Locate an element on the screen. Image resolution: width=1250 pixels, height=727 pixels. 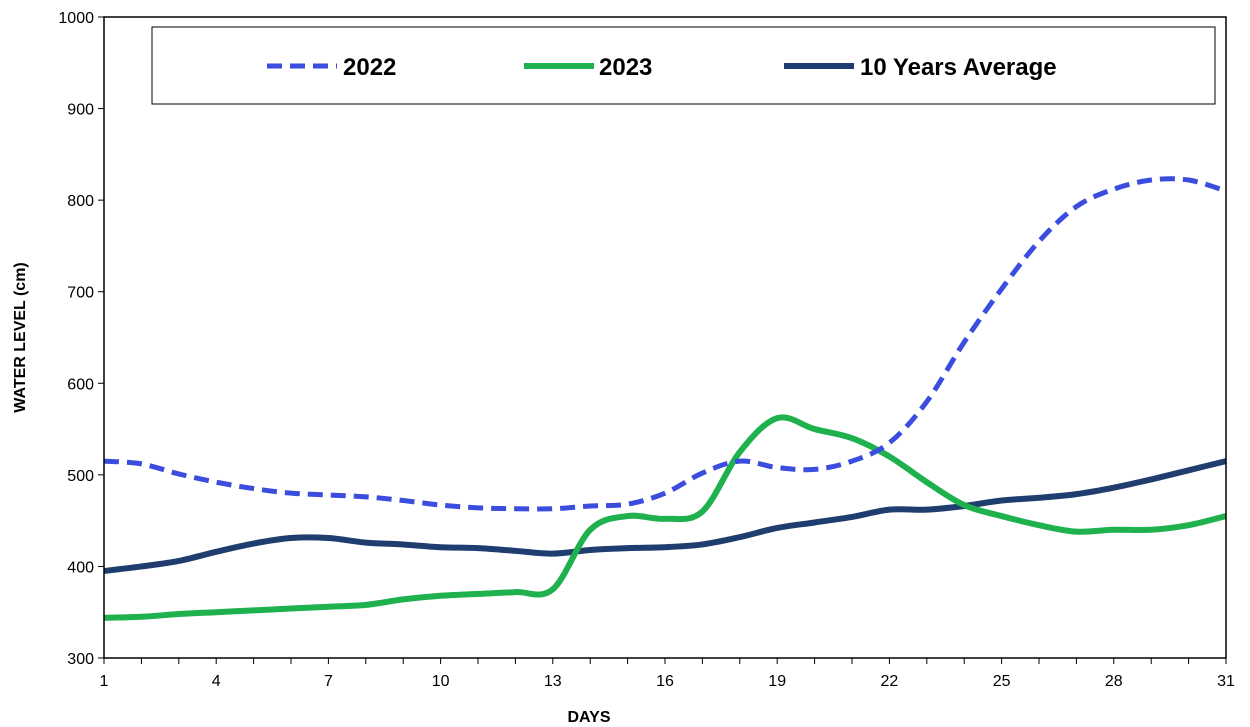
x-tick-label: 28 is located at coordinates (1114, 681).